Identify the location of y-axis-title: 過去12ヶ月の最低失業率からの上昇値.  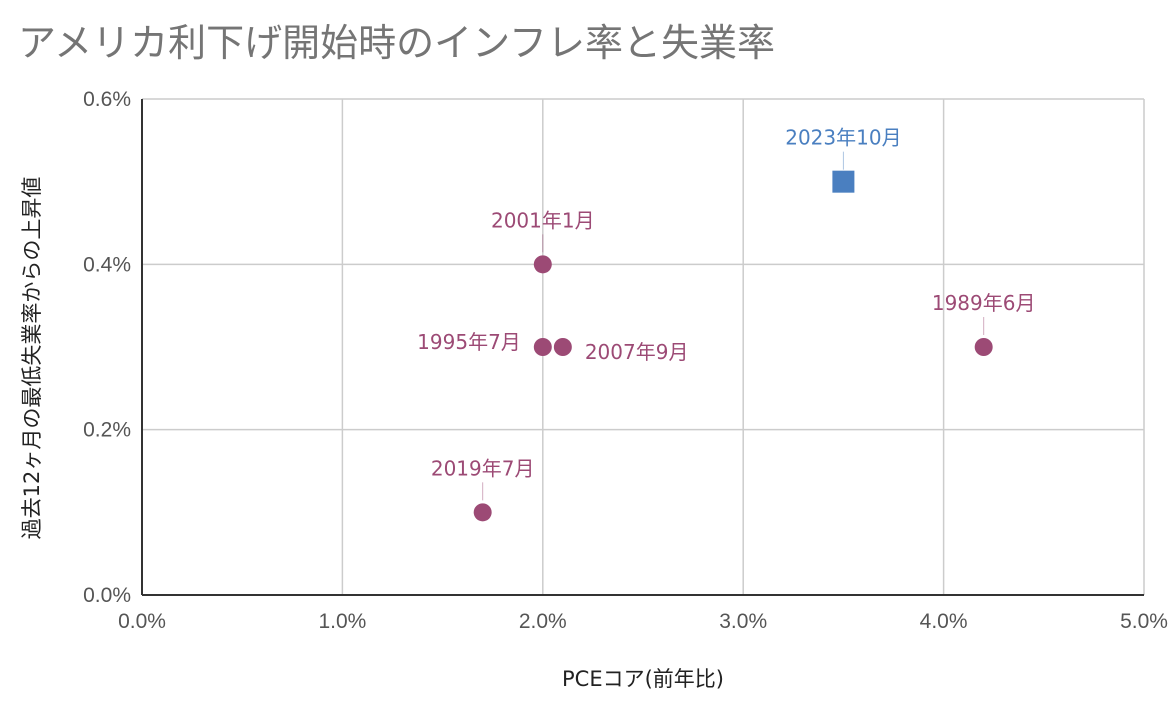
(32, 358).